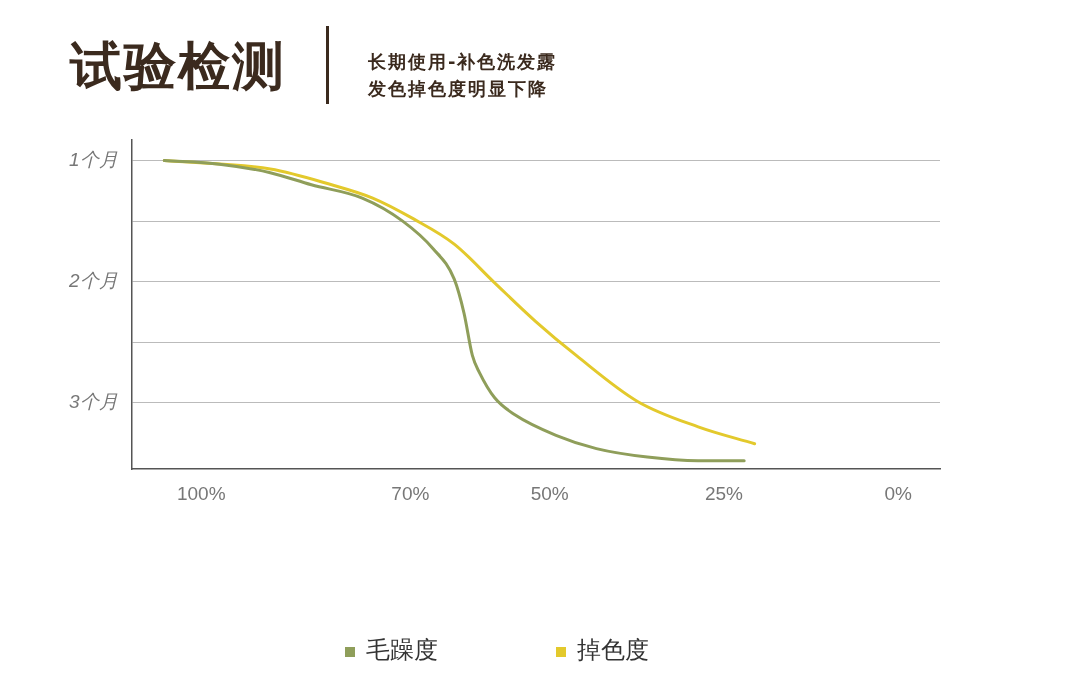  What do you see at coordinates (612, 650) in the screenshot?
I see `legend-label: 掉色度` at bounding box center [612, 650].